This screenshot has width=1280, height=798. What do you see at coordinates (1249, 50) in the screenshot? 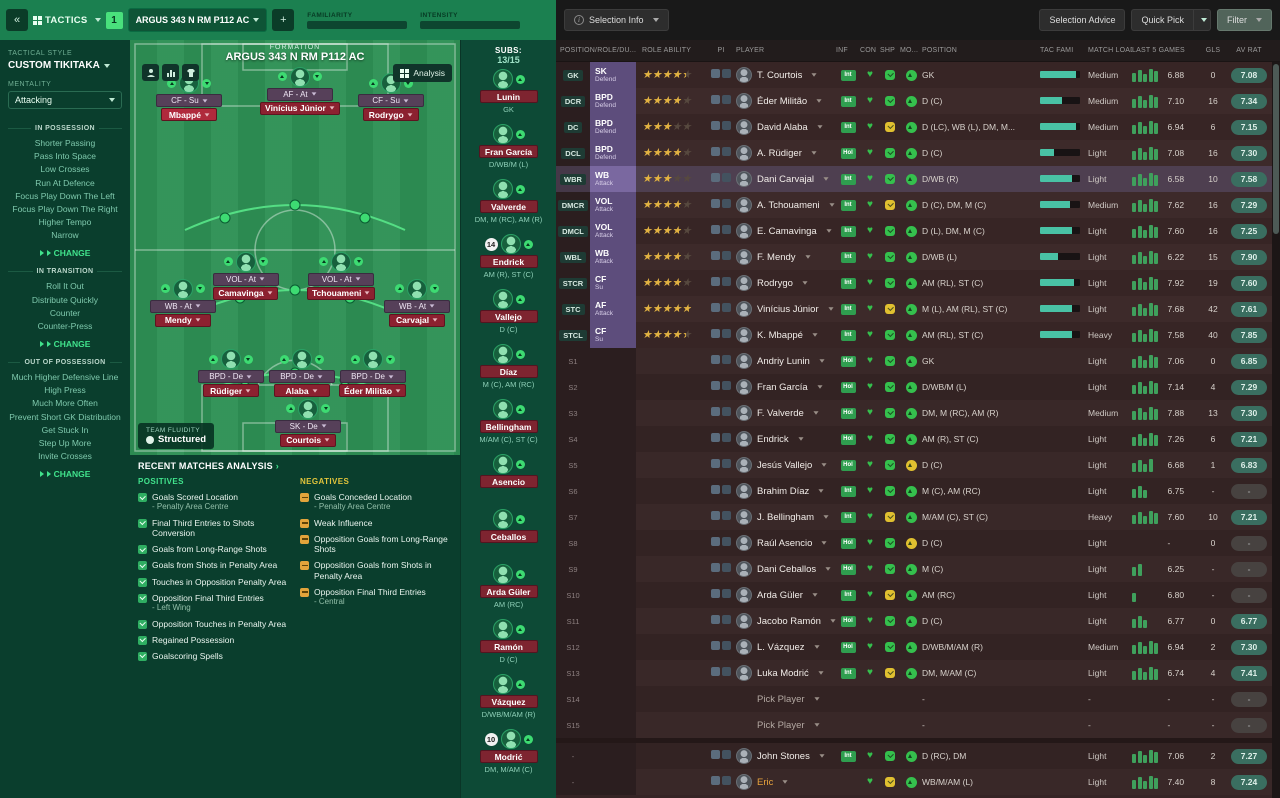
I see `col-av-rat: AV RAT` at bounding box center [1249, 50].